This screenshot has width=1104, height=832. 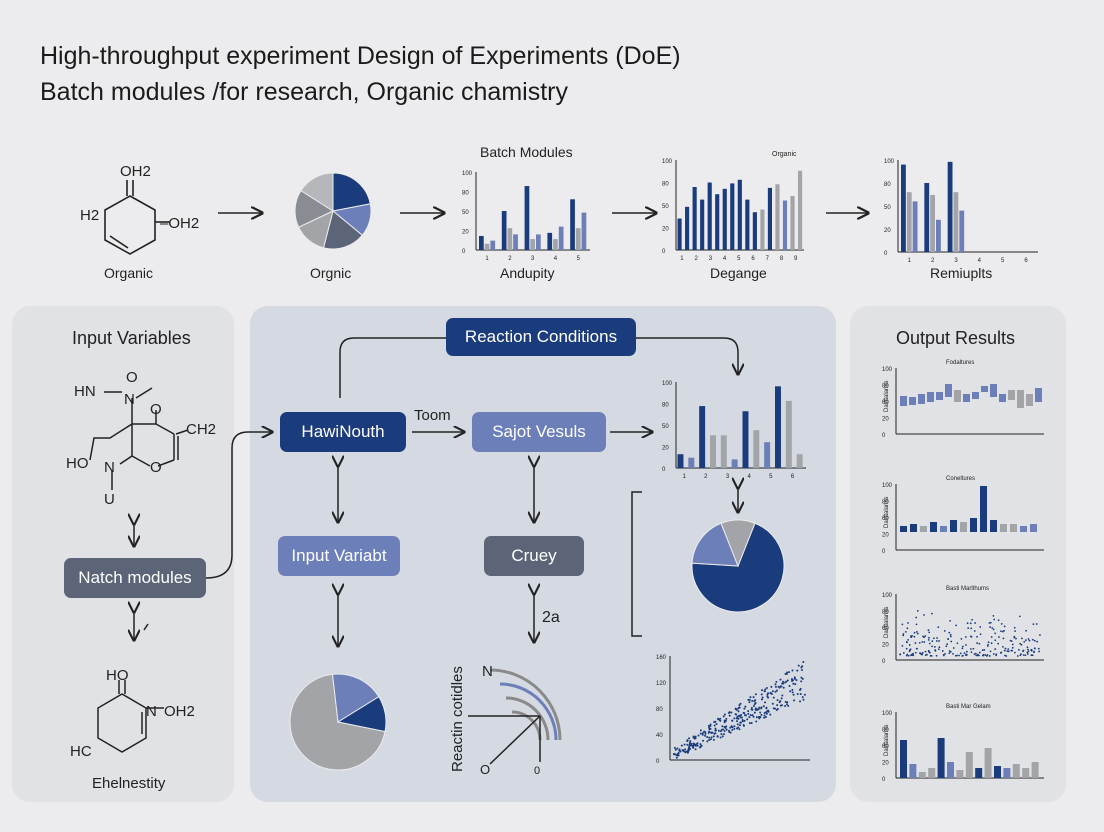 What do you see at coordinates (889, 162) in the screenshot?
I see `tb3-tick: 100` at bounding box center [889, 162].